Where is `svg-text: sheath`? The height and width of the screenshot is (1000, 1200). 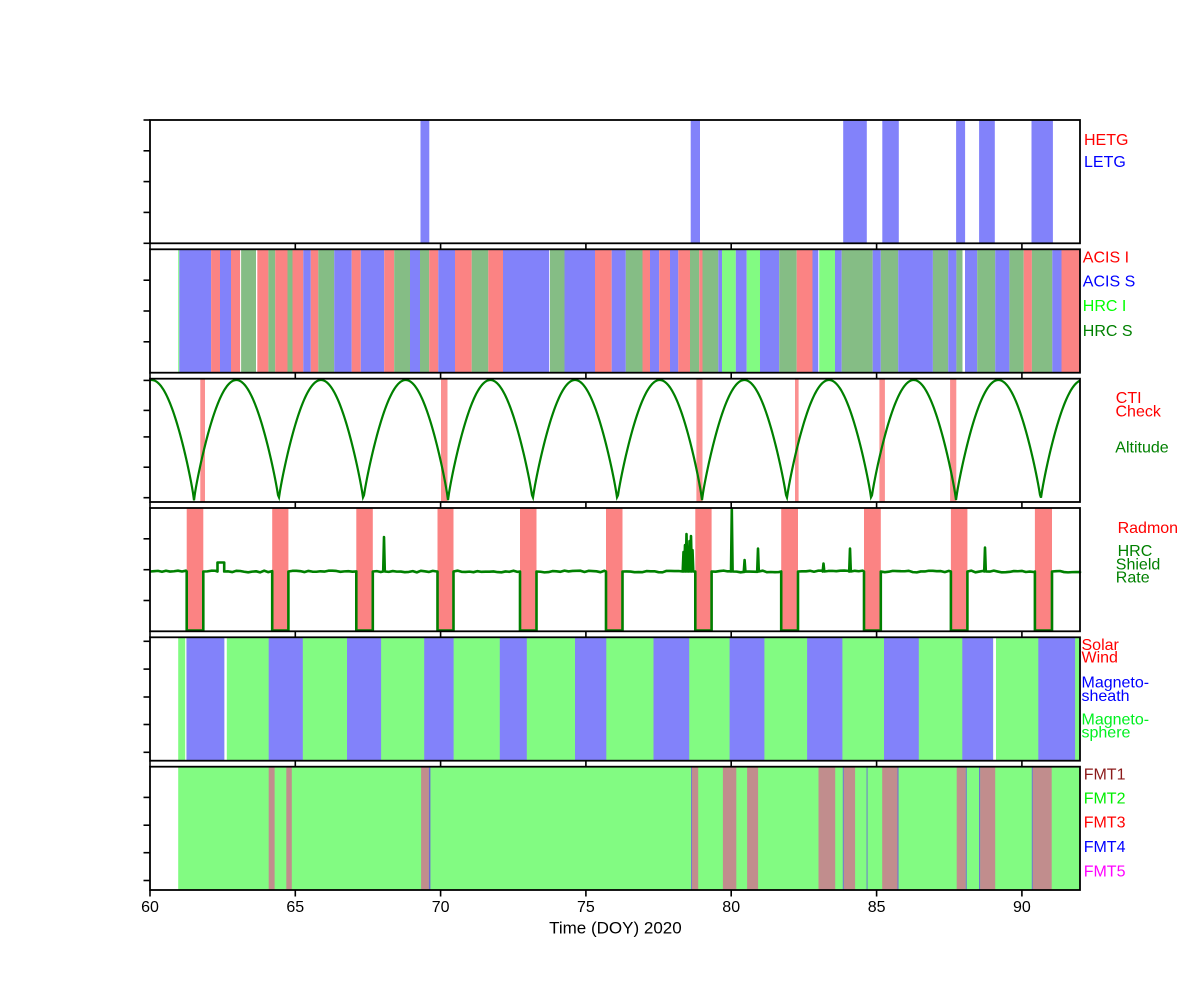
svg-text: sheath is located at coordinates (1106, 696).